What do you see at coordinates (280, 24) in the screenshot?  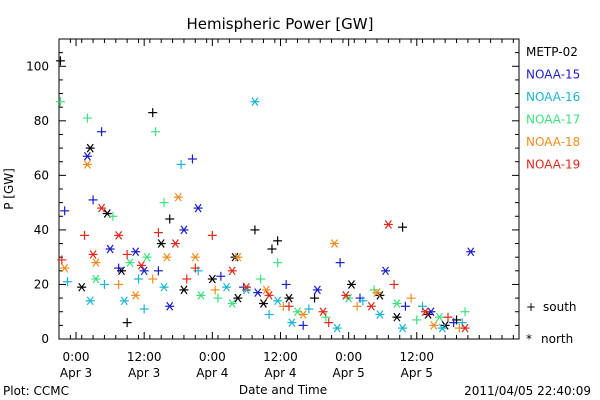 I see `chart-title: Hemispheric Power [GW]` at bounding box center [280, 24].